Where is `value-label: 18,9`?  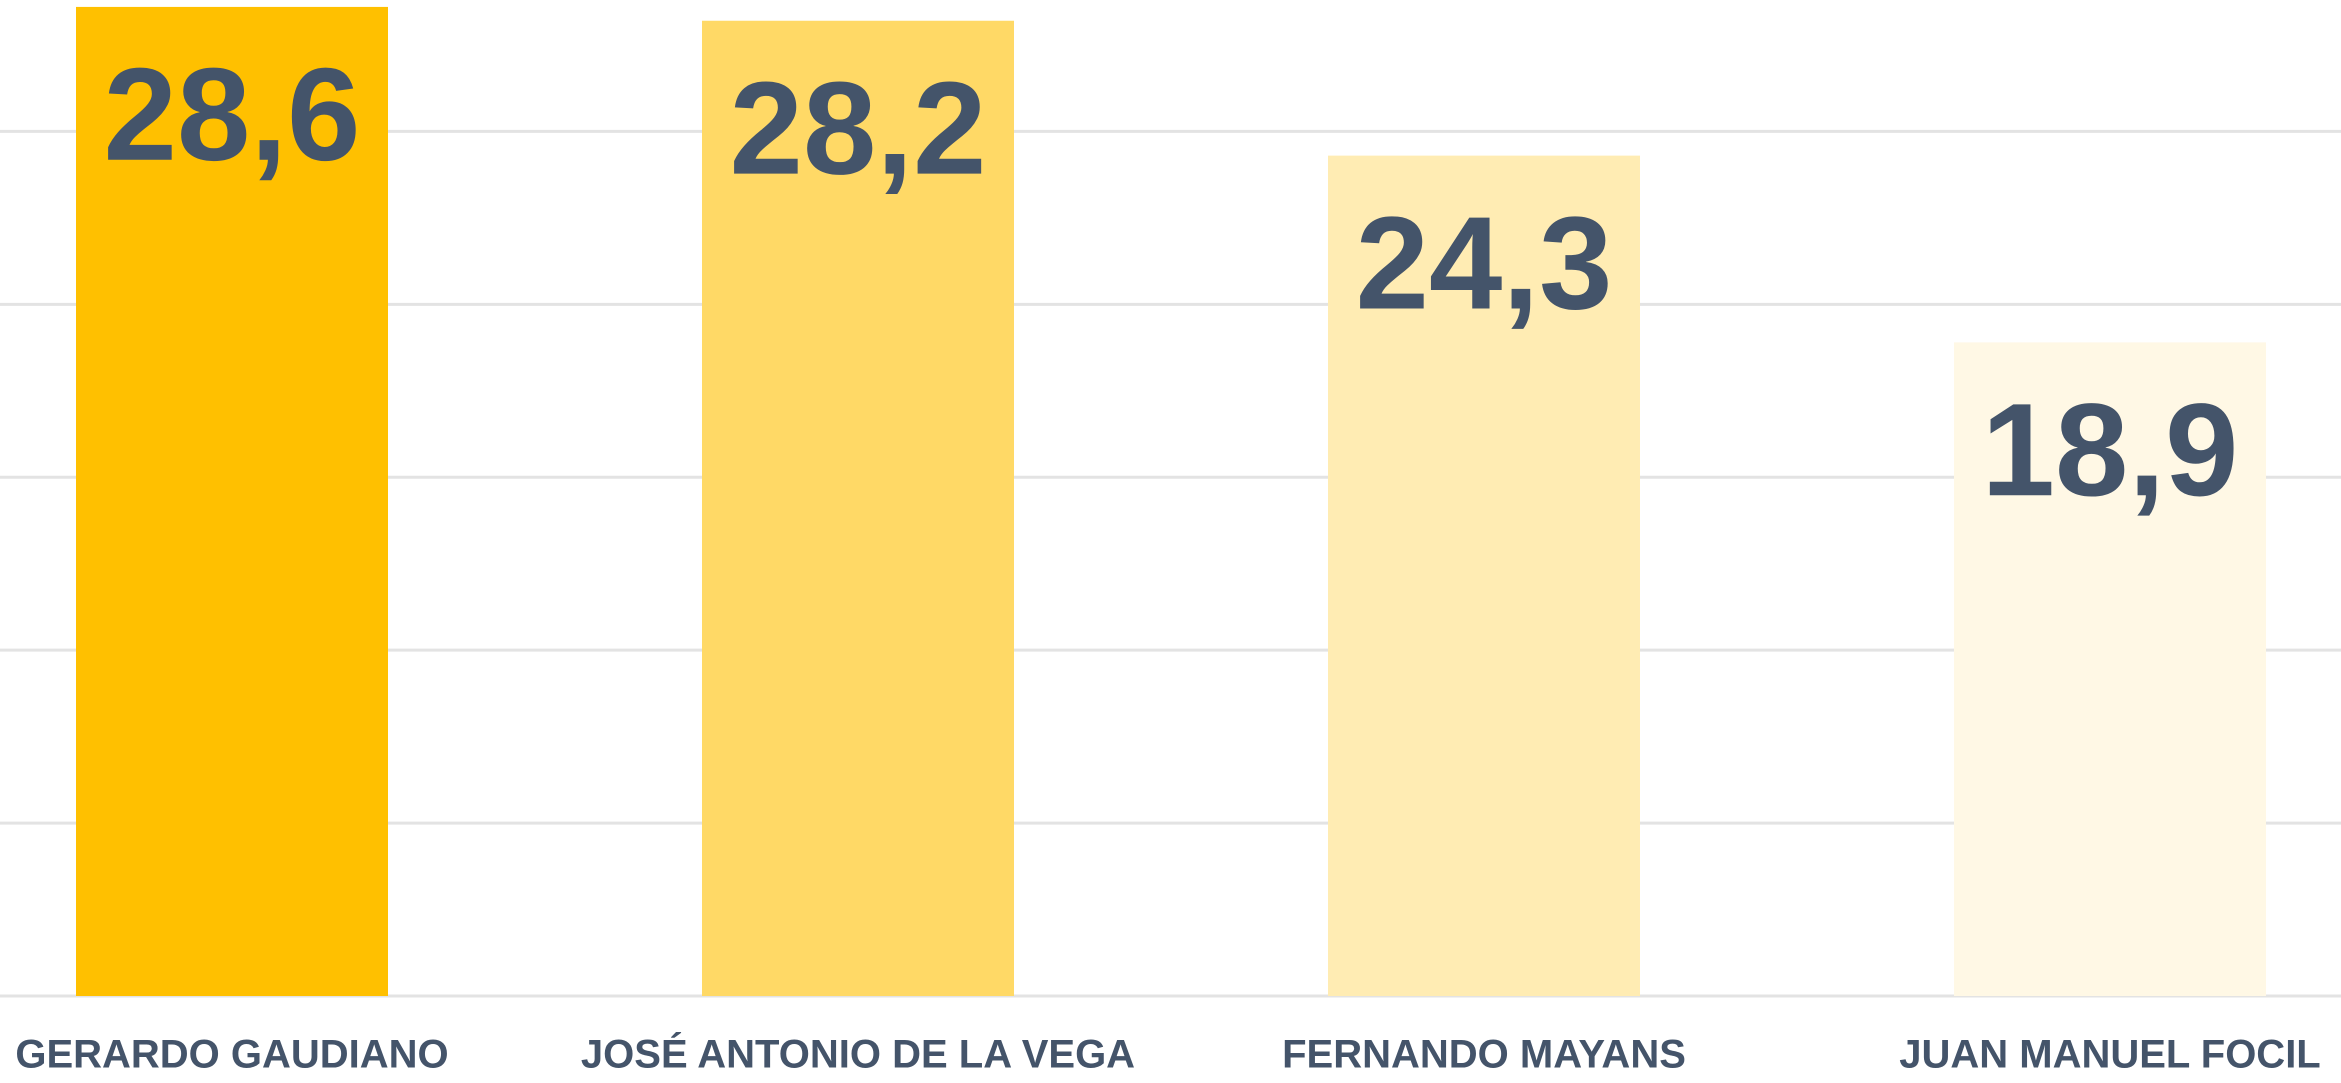
value-label: 18,9 is located at coordinates (2110, 449).